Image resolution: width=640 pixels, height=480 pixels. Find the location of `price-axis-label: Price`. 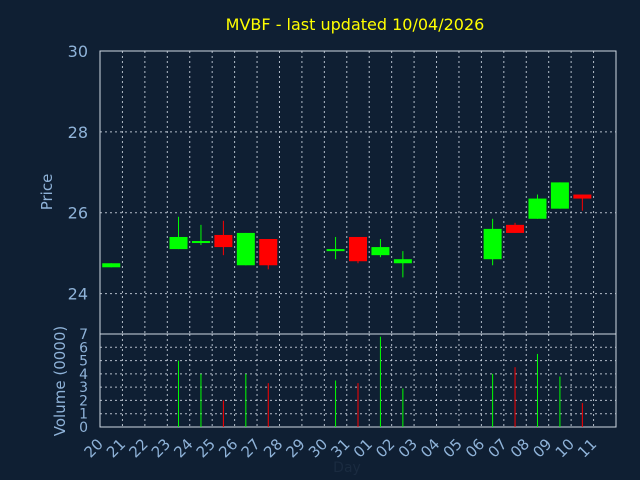

price-axis-label: Price is located at coordinates (47, 192).